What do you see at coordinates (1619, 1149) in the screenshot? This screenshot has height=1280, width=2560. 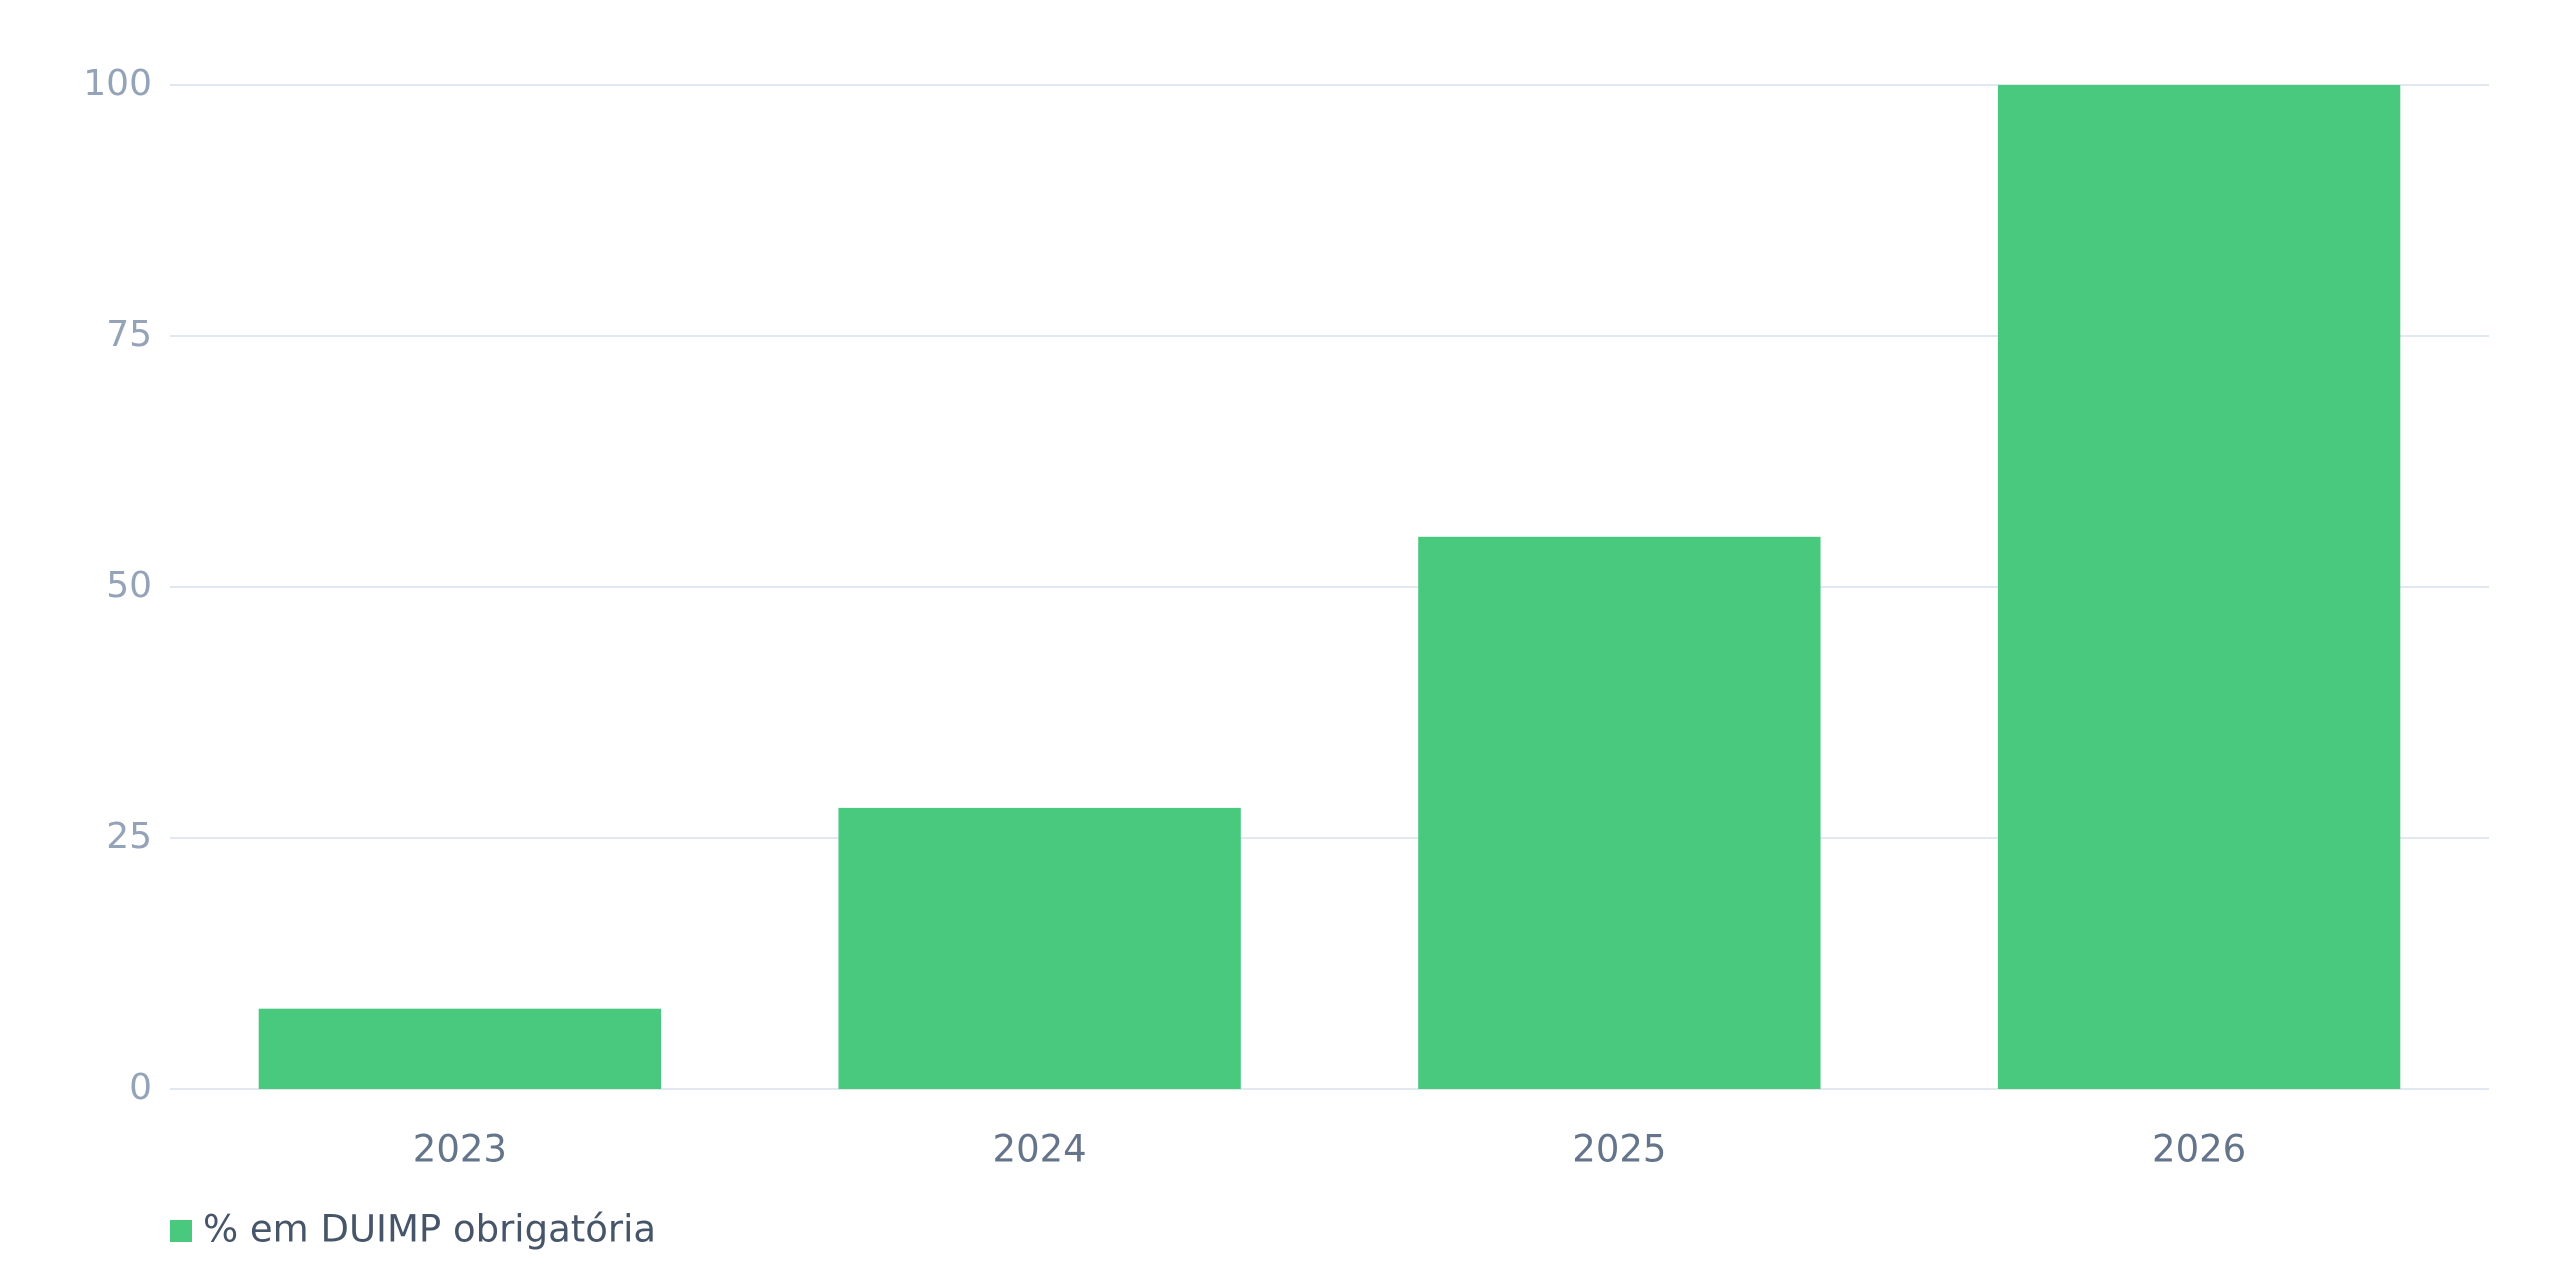 I see `x-tick-label: 2025` at bounding box center [1619, 1149].